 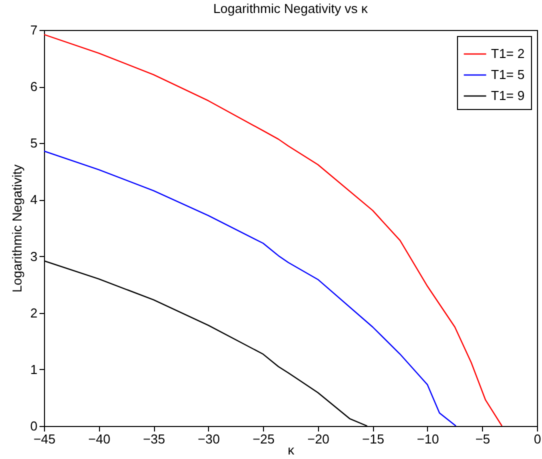 I want to click on y-tick-label: 1, so click(x=34, y=369).